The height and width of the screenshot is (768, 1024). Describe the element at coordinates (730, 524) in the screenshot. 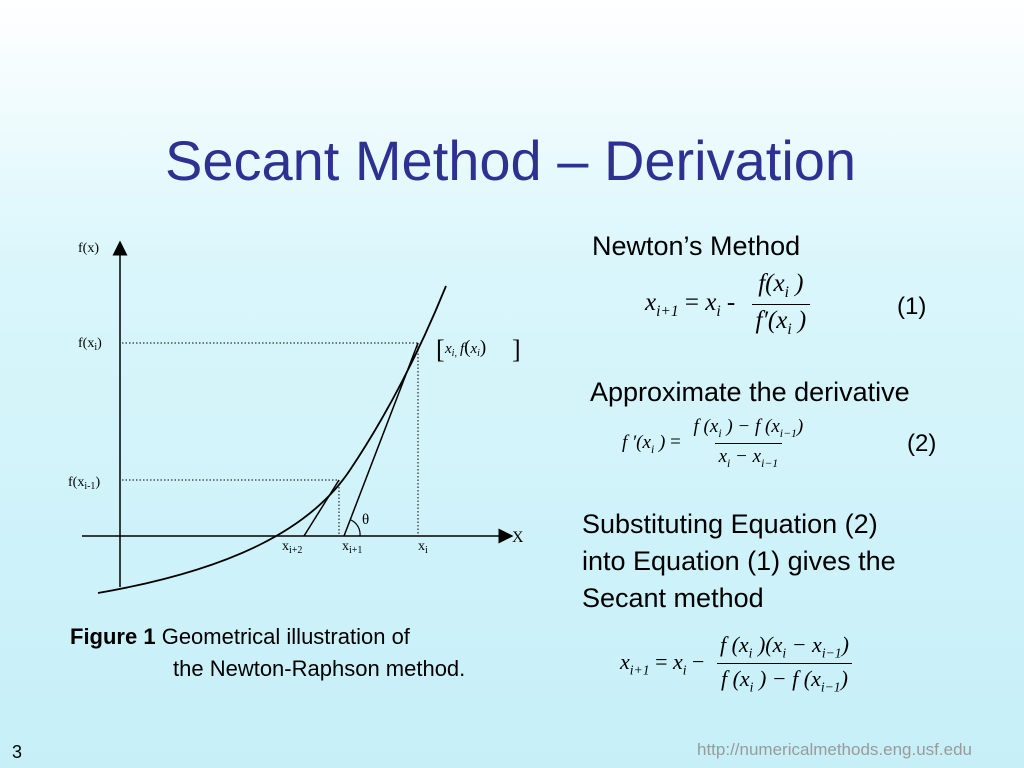

I see `subst-line-1: Substituting Equation (2)` at that location.